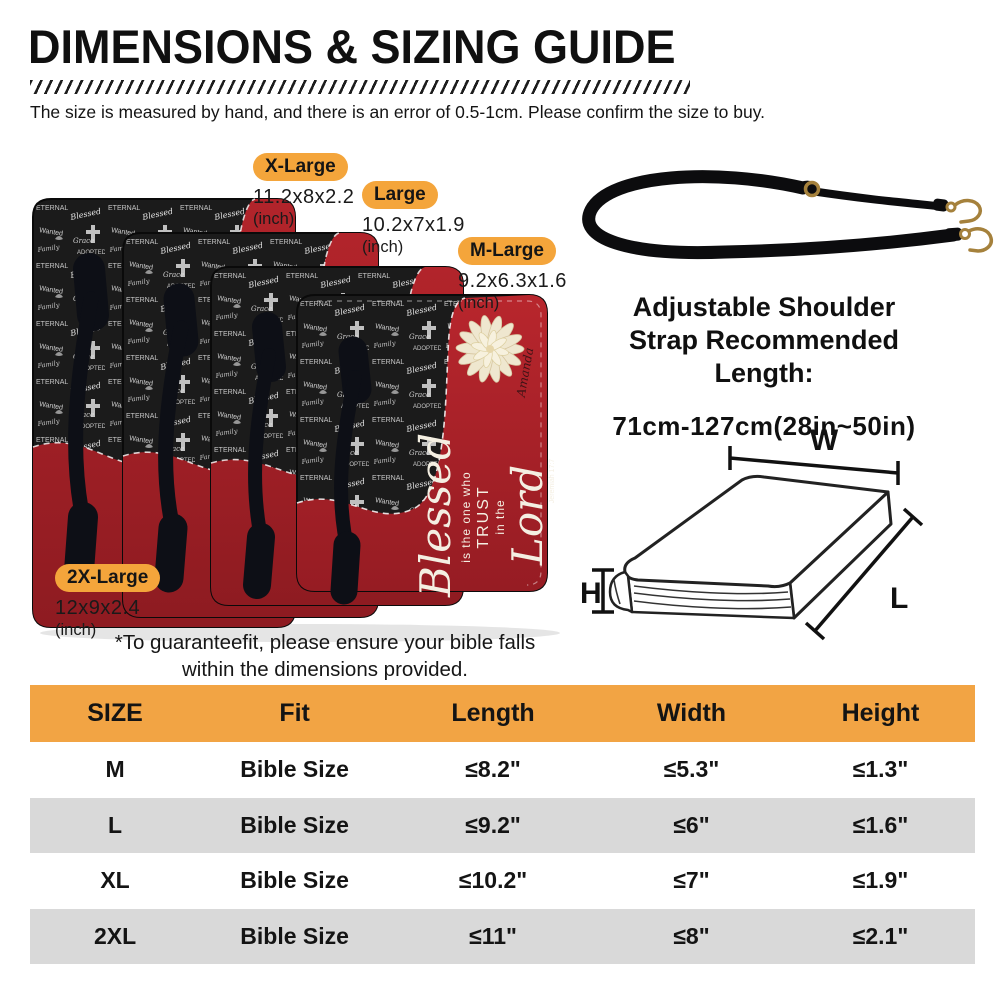  What do you see at coordinates (435, 515) in the screenshot?
I see `verse-word-blessed: Blessed` at bounding box center [435, 515].